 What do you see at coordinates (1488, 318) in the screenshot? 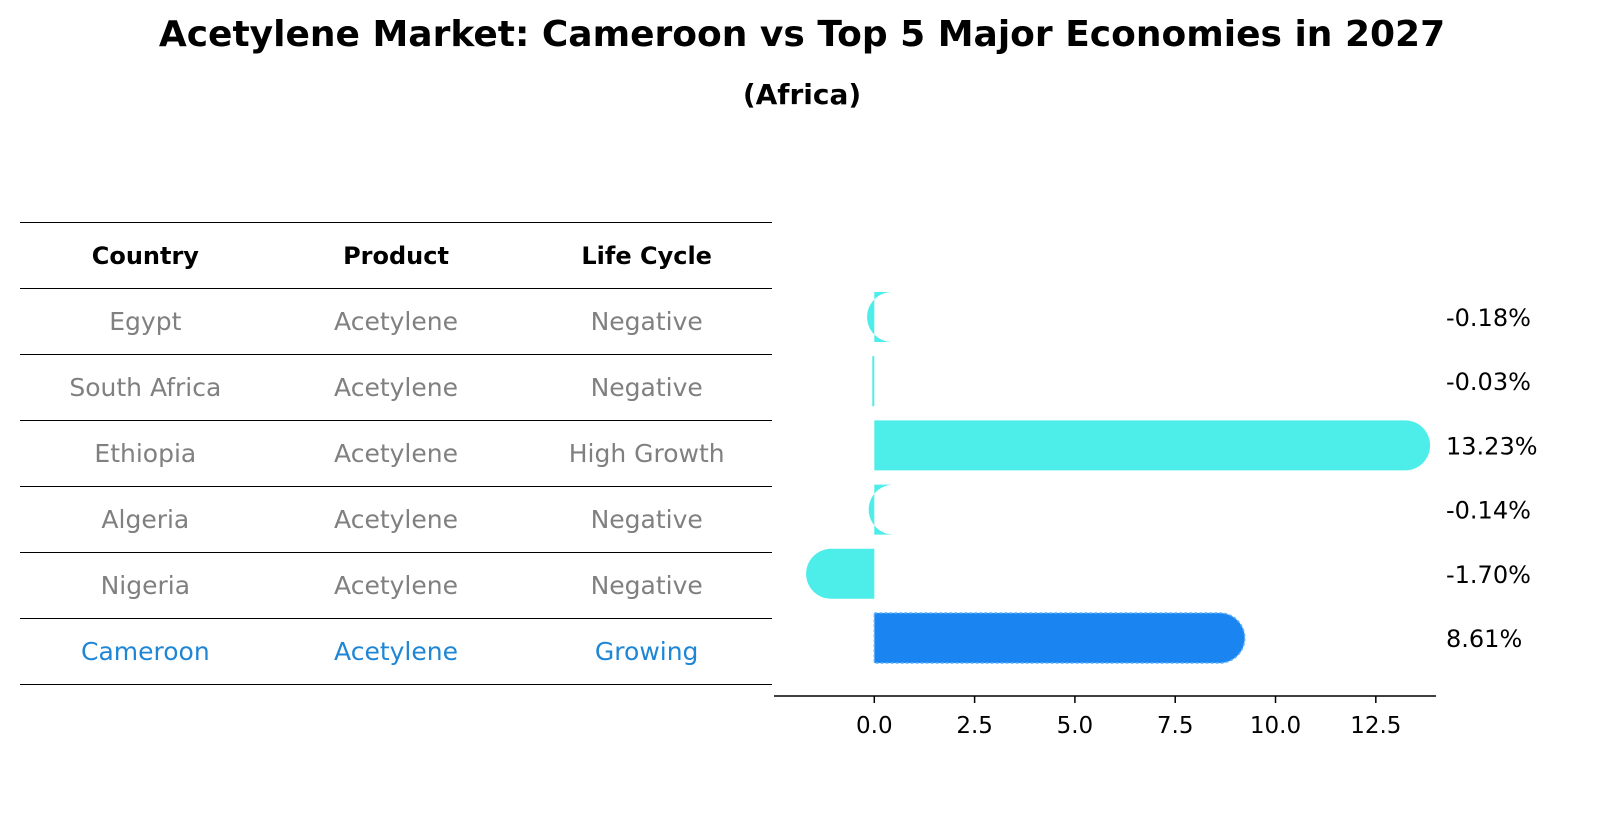
I see `bar-value-label: -0.18%` at bounding box center [1488, 318].